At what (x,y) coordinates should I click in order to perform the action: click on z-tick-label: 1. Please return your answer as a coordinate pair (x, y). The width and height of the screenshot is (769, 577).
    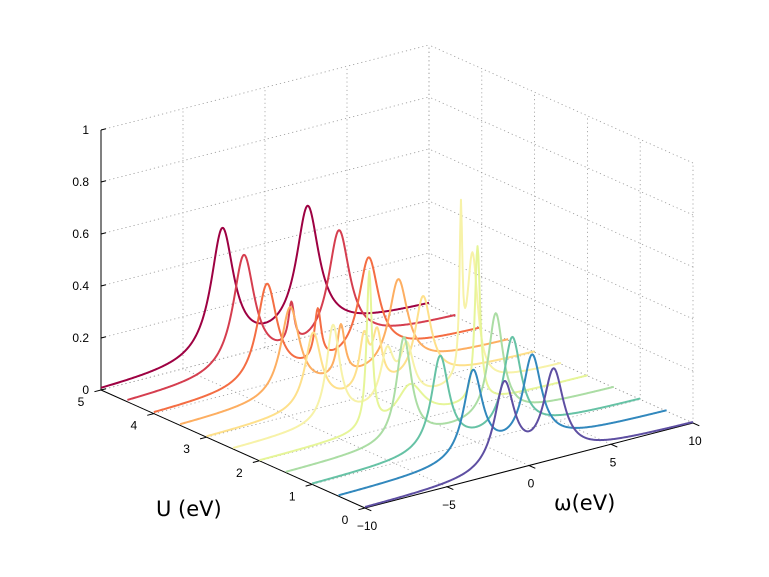
    Looking at the image, I should click on (85, 130).